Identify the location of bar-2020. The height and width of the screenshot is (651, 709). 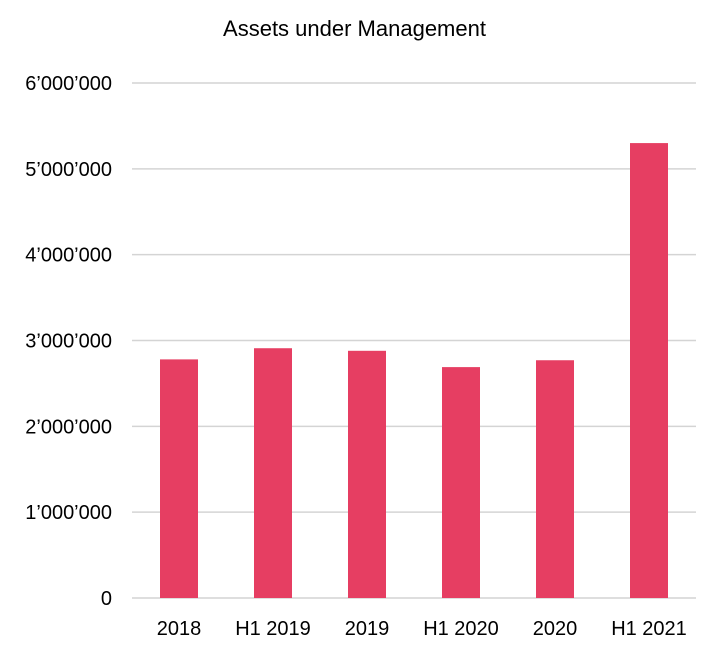
(555, 479).